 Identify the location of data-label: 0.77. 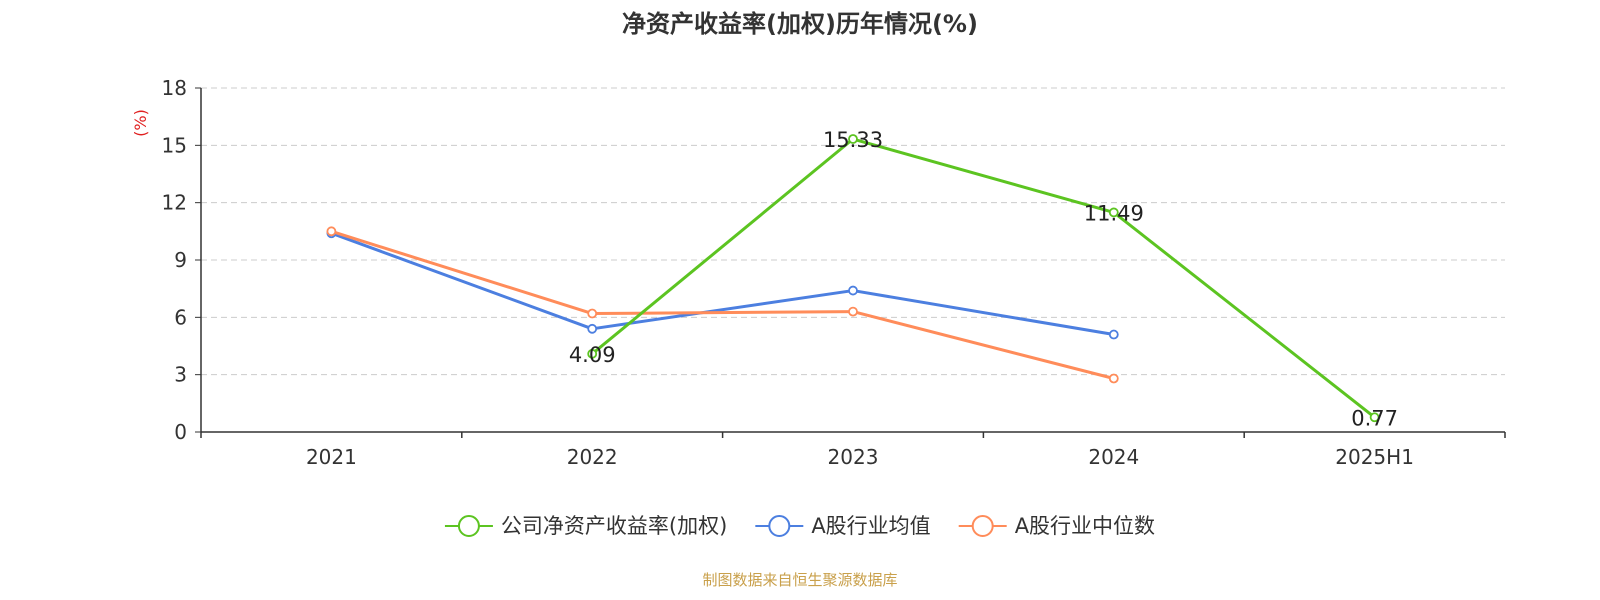
(1374, 418).